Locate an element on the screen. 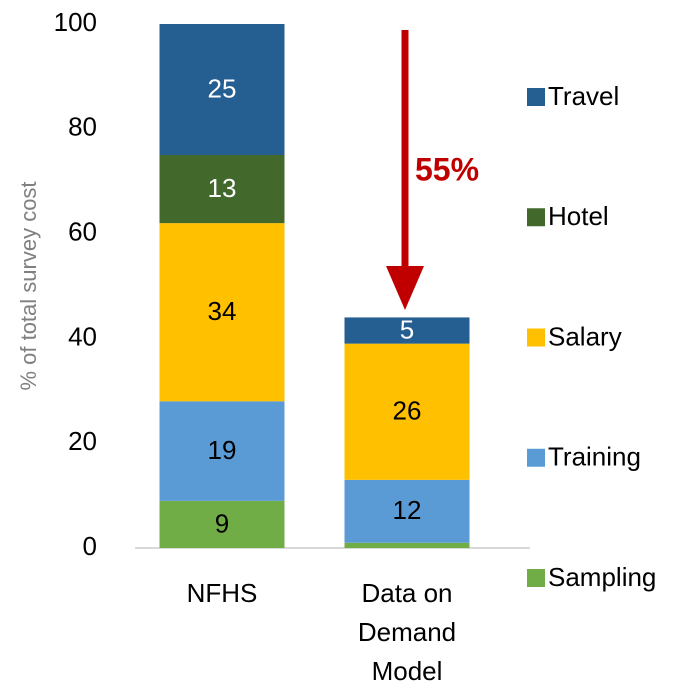 The image size is (679, 694). data-label: 9 is located at coordinates (222, 523).